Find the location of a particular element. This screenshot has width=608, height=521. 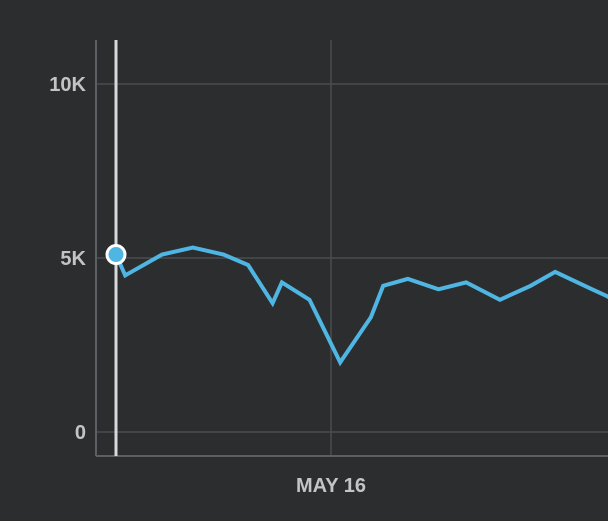

highlight-point-marker is located at coordinates (116, 255).